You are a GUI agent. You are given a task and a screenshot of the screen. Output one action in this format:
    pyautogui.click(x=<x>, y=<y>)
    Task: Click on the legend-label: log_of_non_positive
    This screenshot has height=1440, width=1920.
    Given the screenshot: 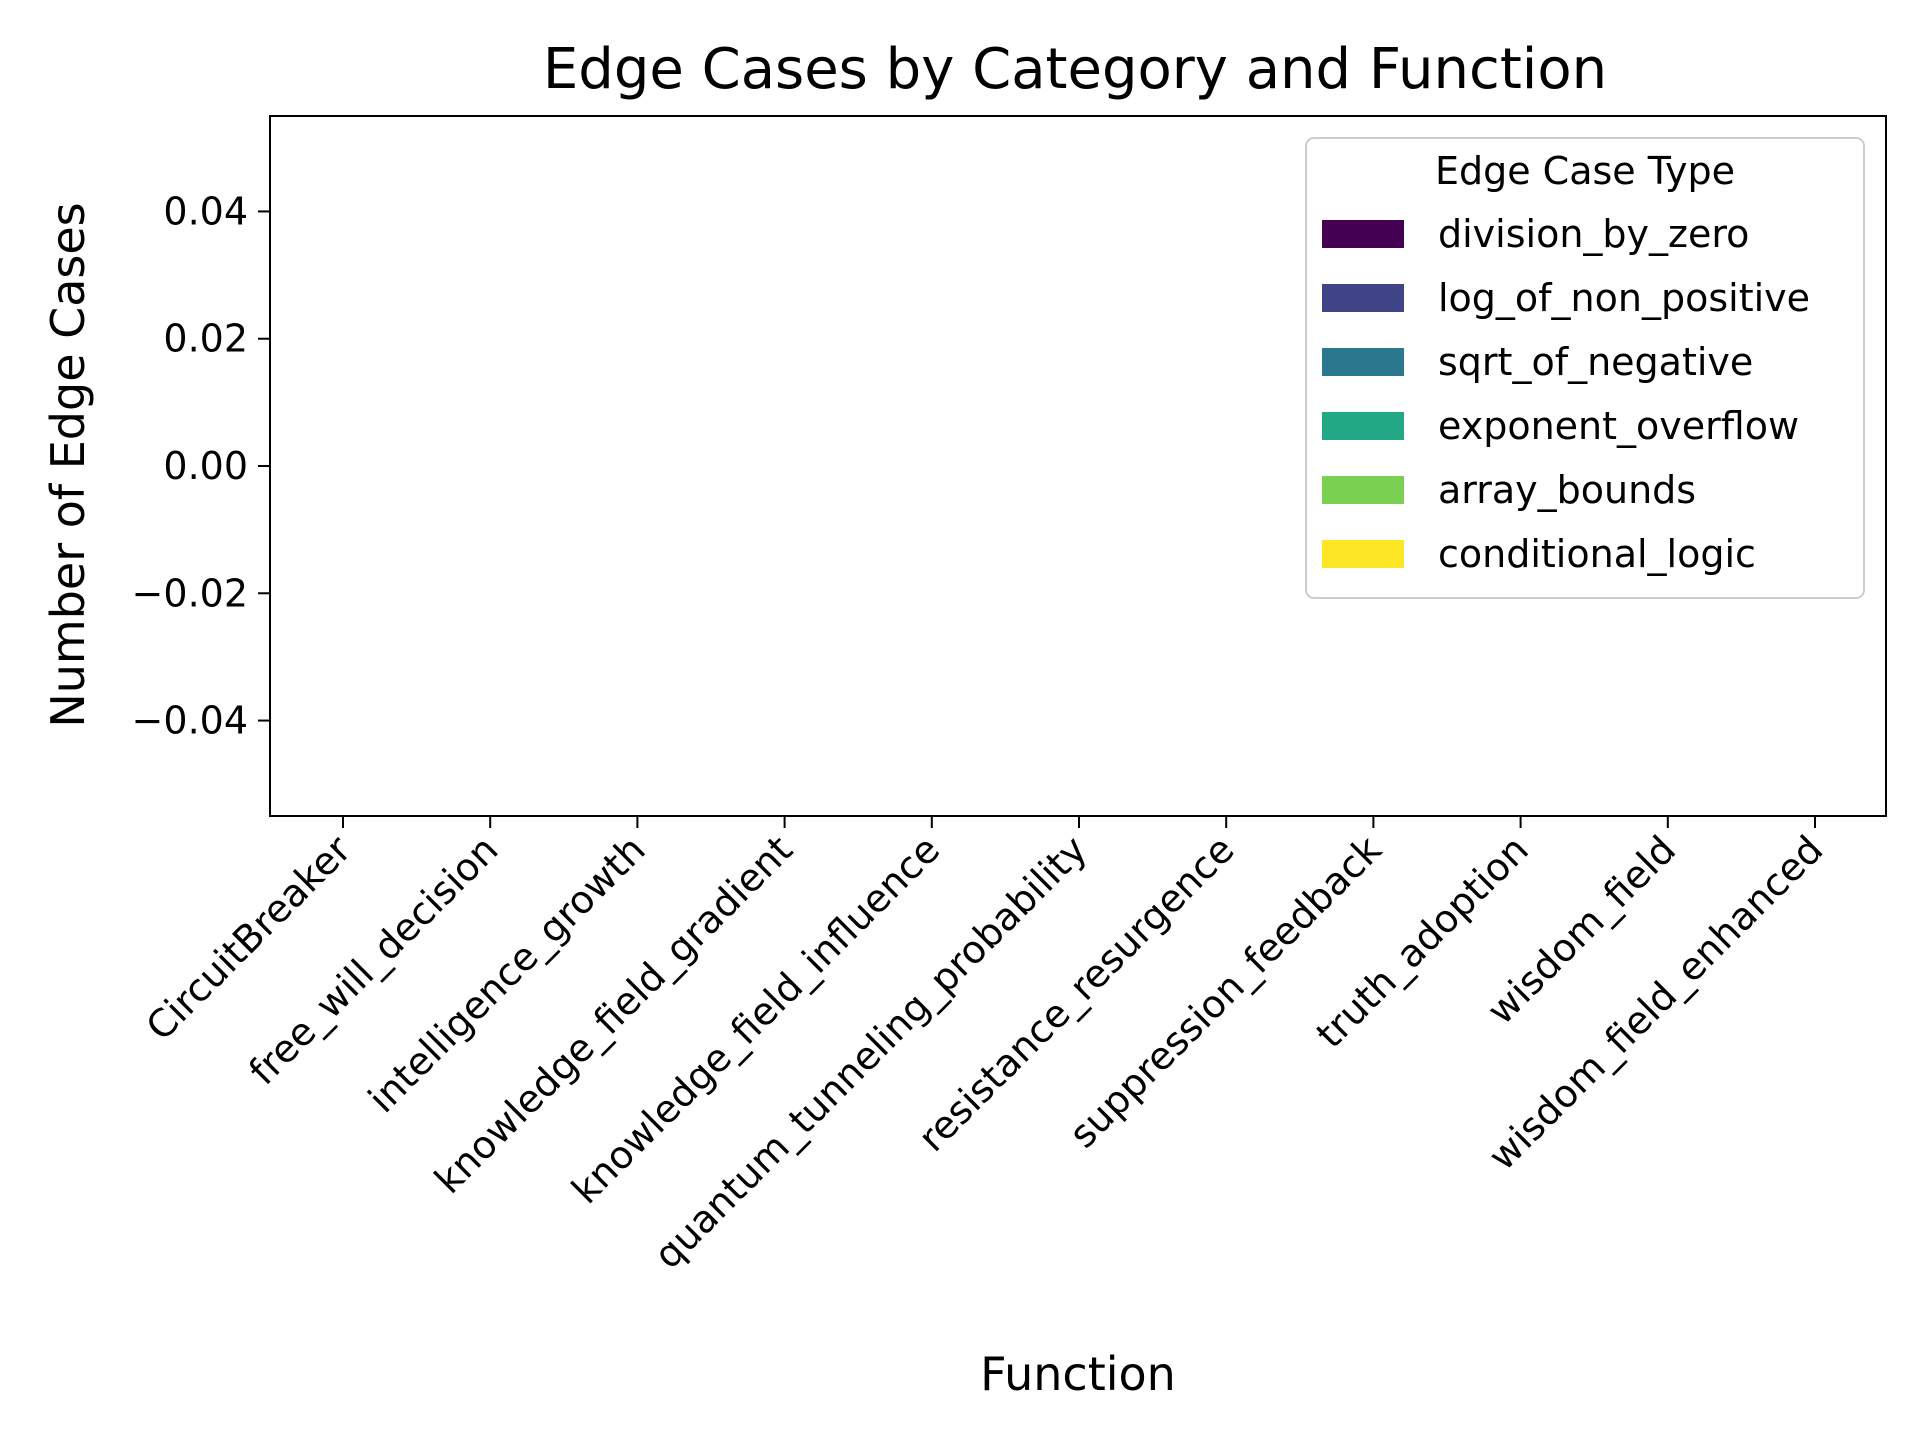 What is the action you would take?
    pyautogui.click(x=1624, y=298)
    